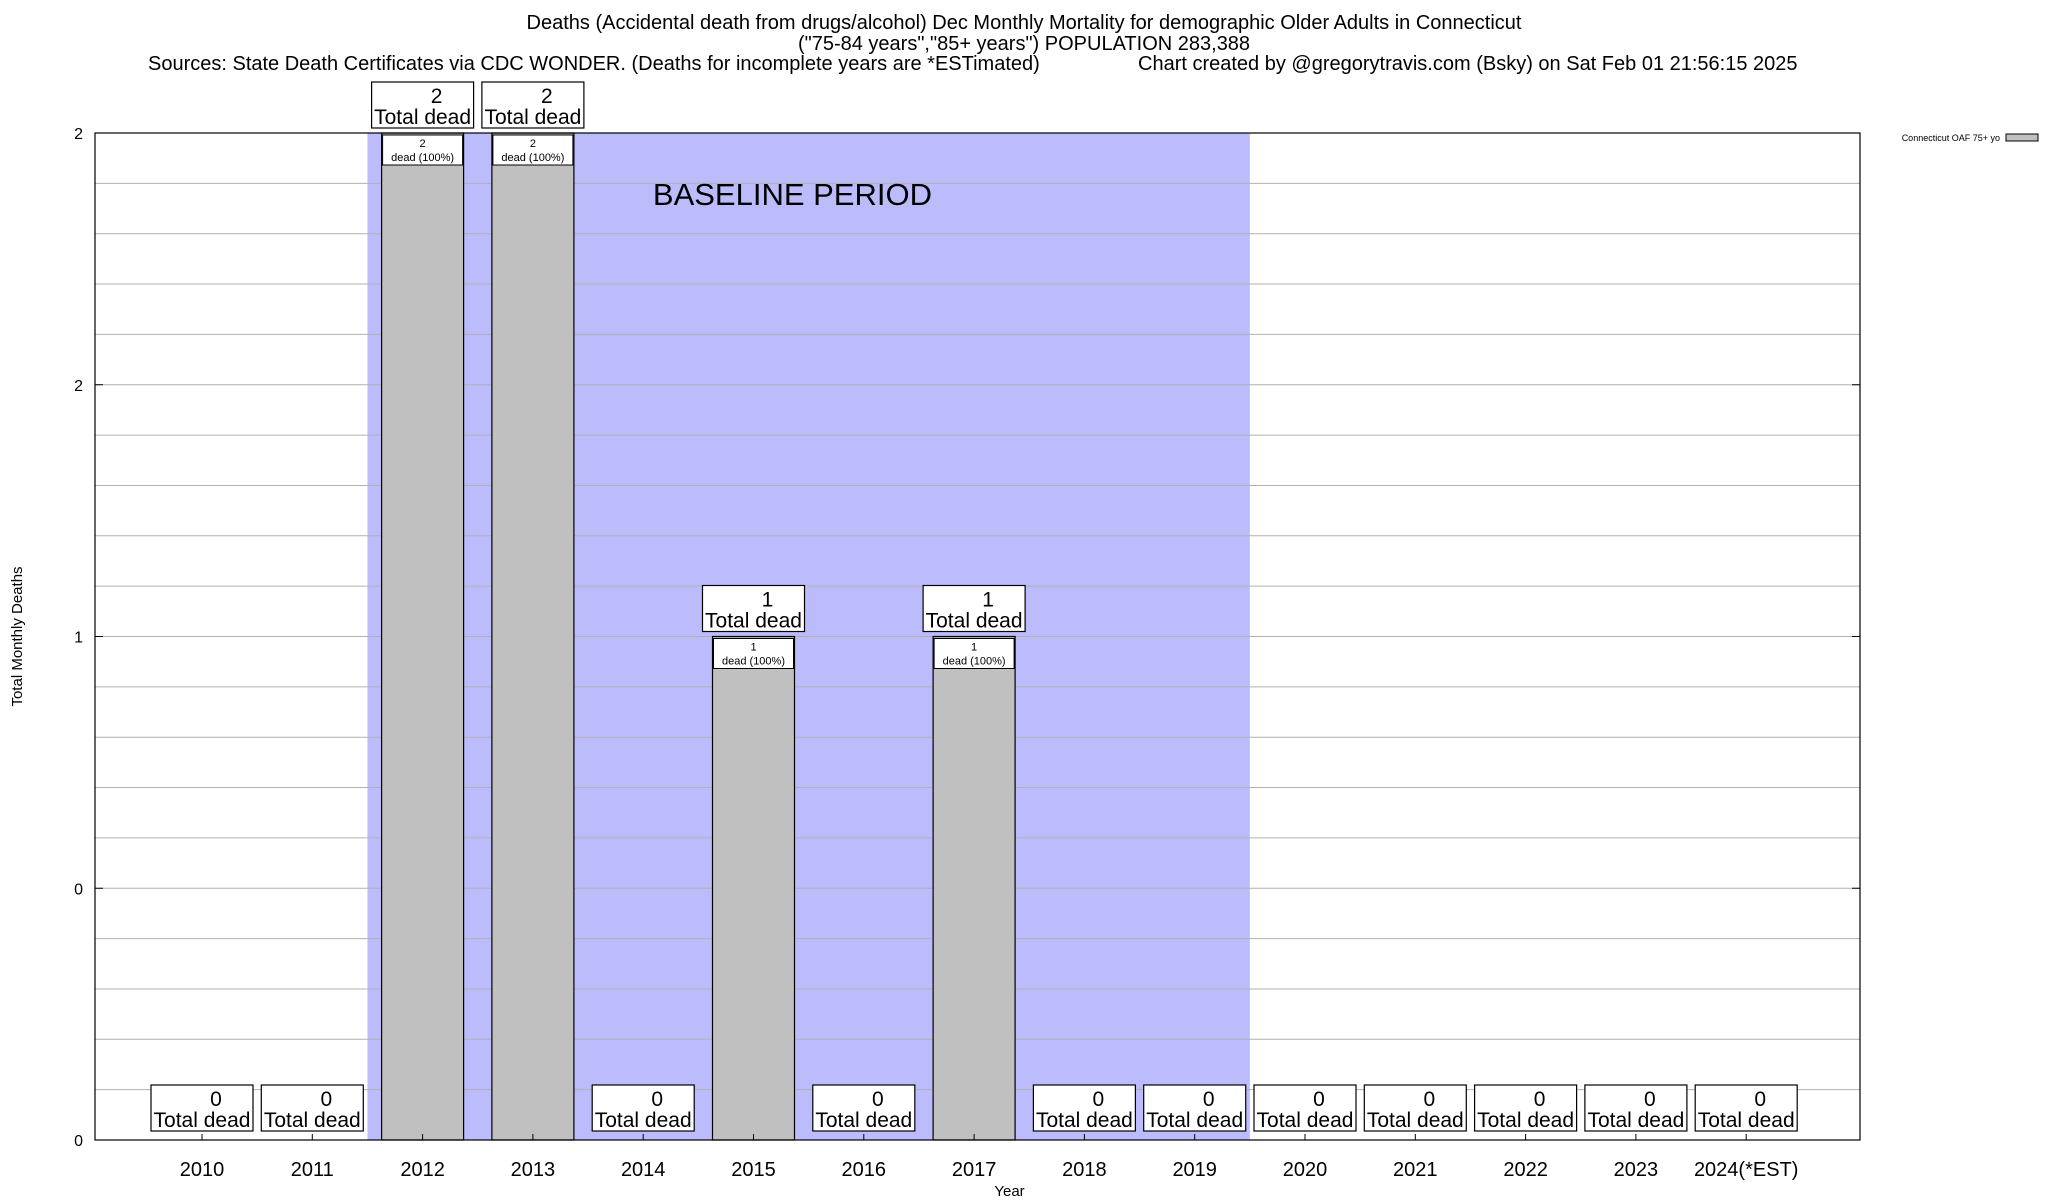  What do you see at coordinates (17, 636) in the screenshot?
I see `y-axis-label: Total Monthly Deaths` at bounding box center [17, 636].